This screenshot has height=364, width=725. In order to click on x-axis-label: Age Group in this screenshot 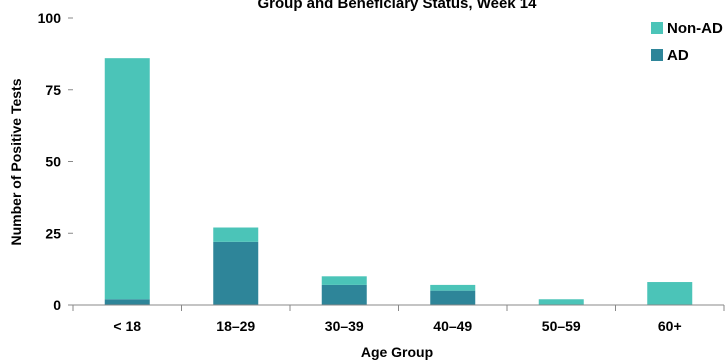, I will do `click(397, 352)`.